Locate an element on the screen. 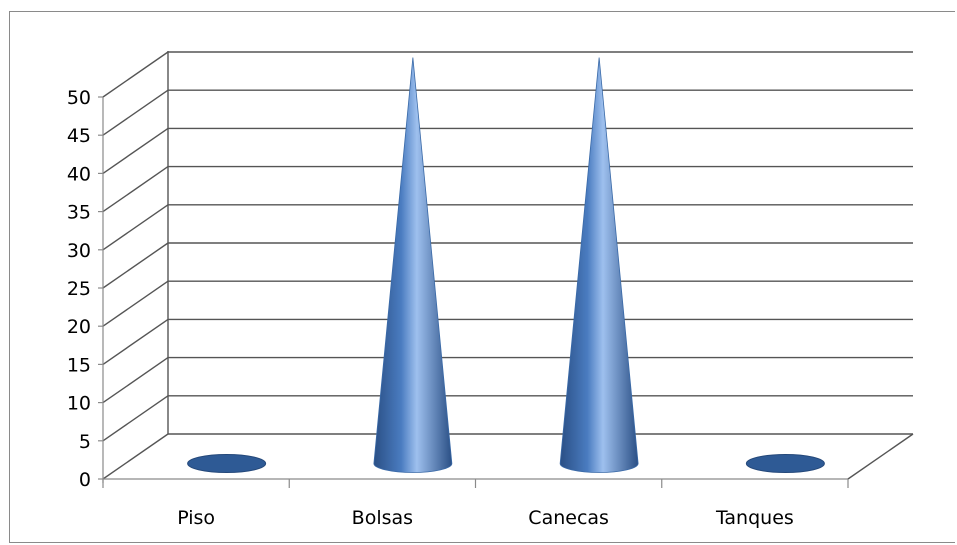 The image size is (957, 545). cone-tanques is located at coordinates (785, 463).